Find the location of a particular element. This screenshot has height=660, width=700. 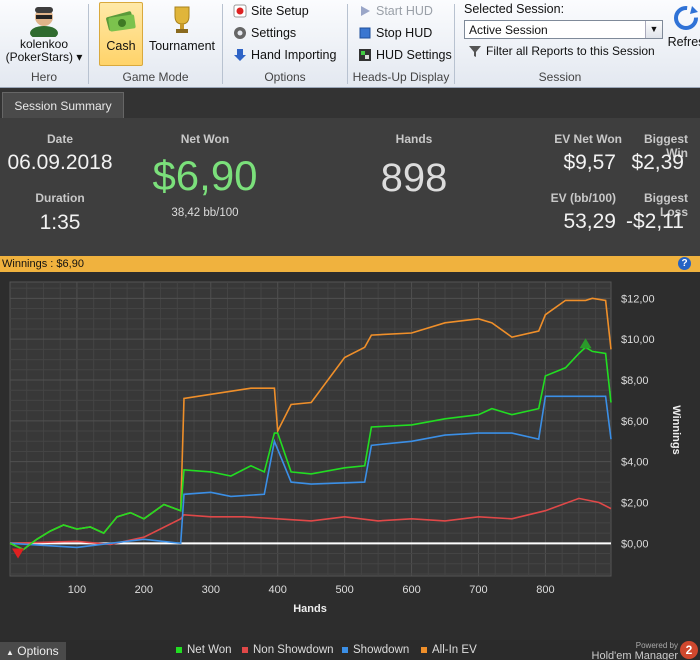

options-button: ▲ Options is located at coordinates (33, 651).